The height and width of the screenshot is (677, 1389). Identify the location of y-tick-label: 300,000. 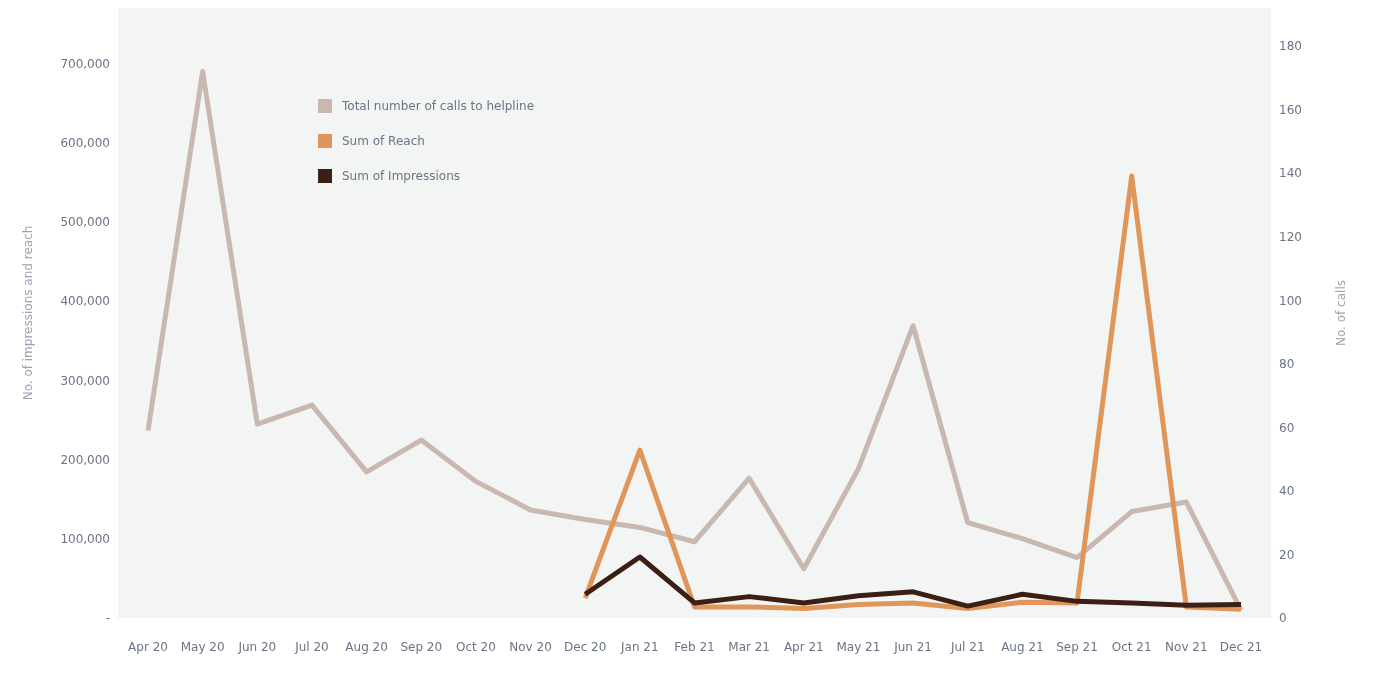
(85, 380).